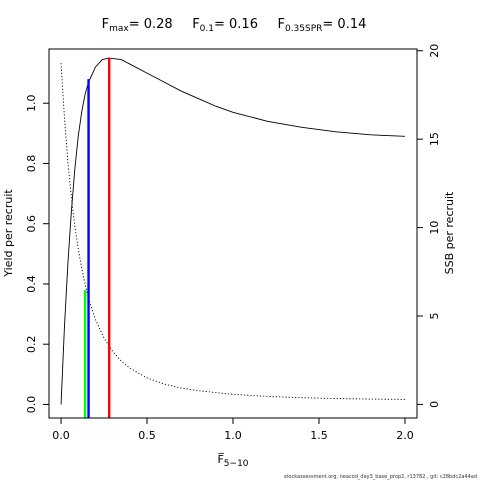 The image size is (480, 480). What do you see at coordinates (434, 404) in the screenshot?
I see `y-right-tick-label: 0` at bounding box center [434, 404].